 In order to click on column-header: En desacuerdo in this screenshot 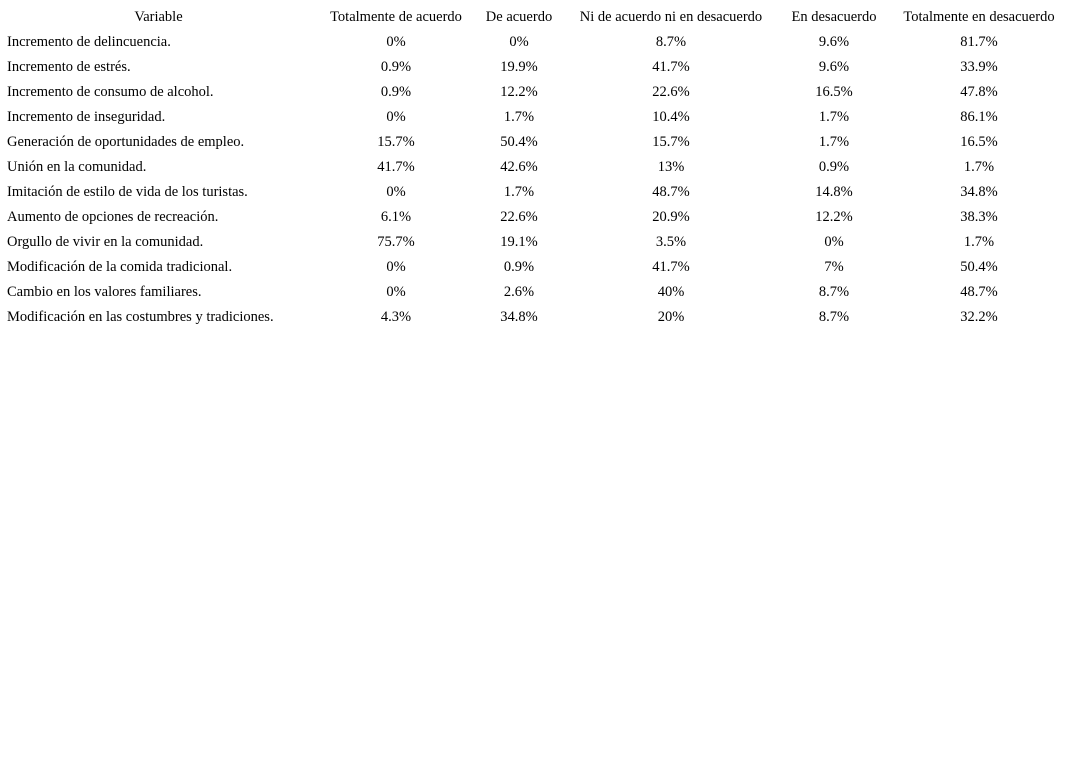, I will do `click(834, 17)`.